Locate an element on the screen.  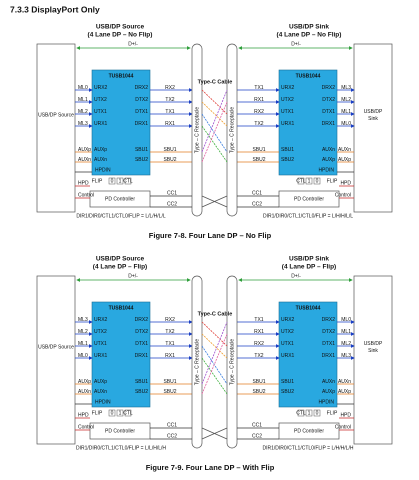
figure-caption: Figure 7-8. Four Lane DP – No Flip is located at coordinates (210, 235).